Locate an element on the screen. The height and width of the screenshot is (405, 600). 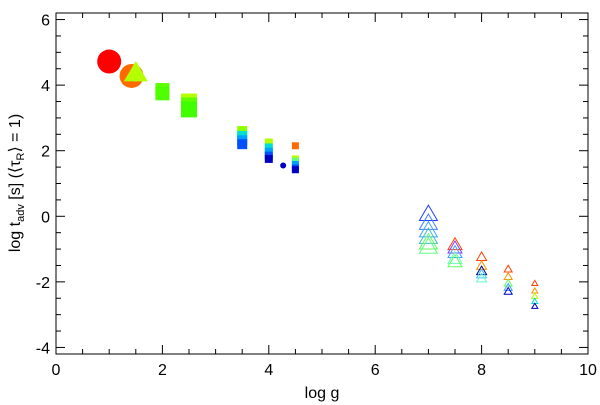
y-axis-title: log tadv [s] (⟨τR⟩ = 1) is located at coordinates (17, 183).